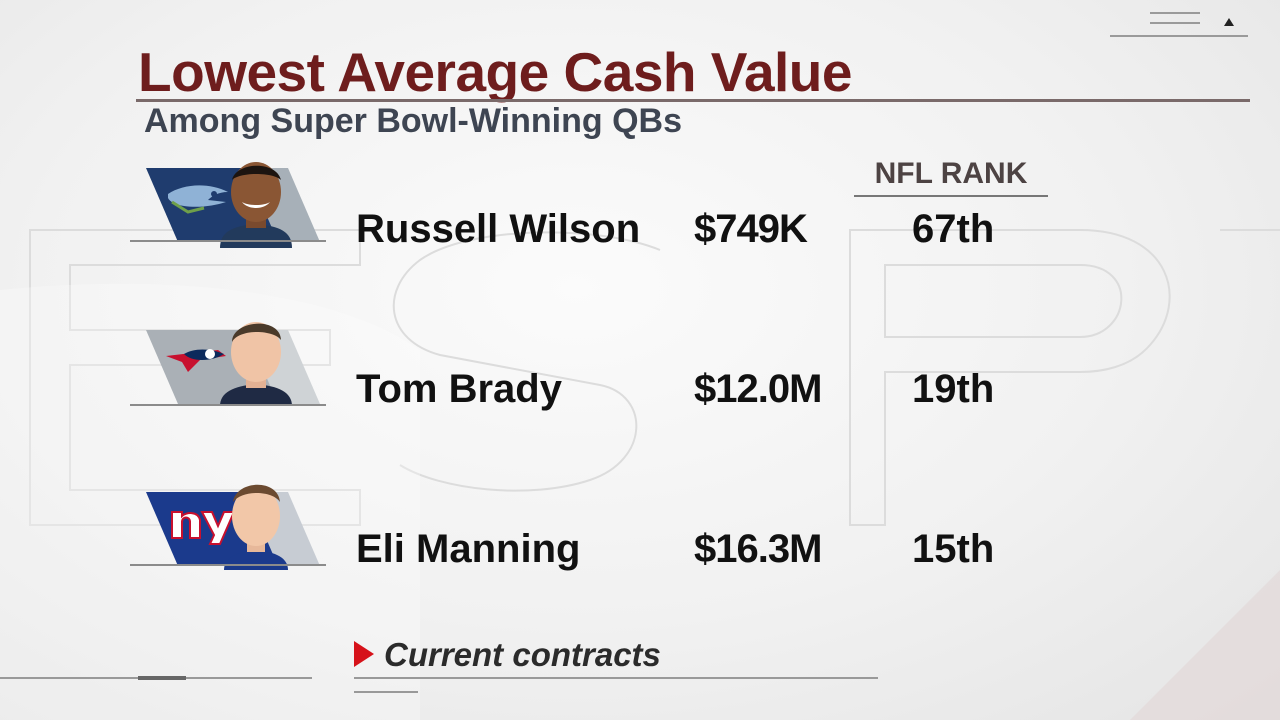 Image resolution: width=1280 pixels, height=720 pixels. What do you see at coordinates (495, 72) in the screenshot?
I see `graphic-title: Lowest Average Cash Value` at bounding box center [495, 72].